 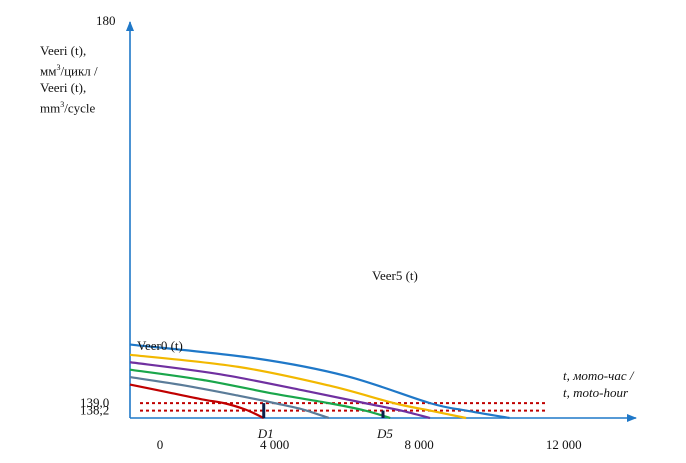 What do you see at coordinates (160, 345) in the screenshot?
I see `series-label-veer0: Veer0 (t)` at bounding box center [160, 345].